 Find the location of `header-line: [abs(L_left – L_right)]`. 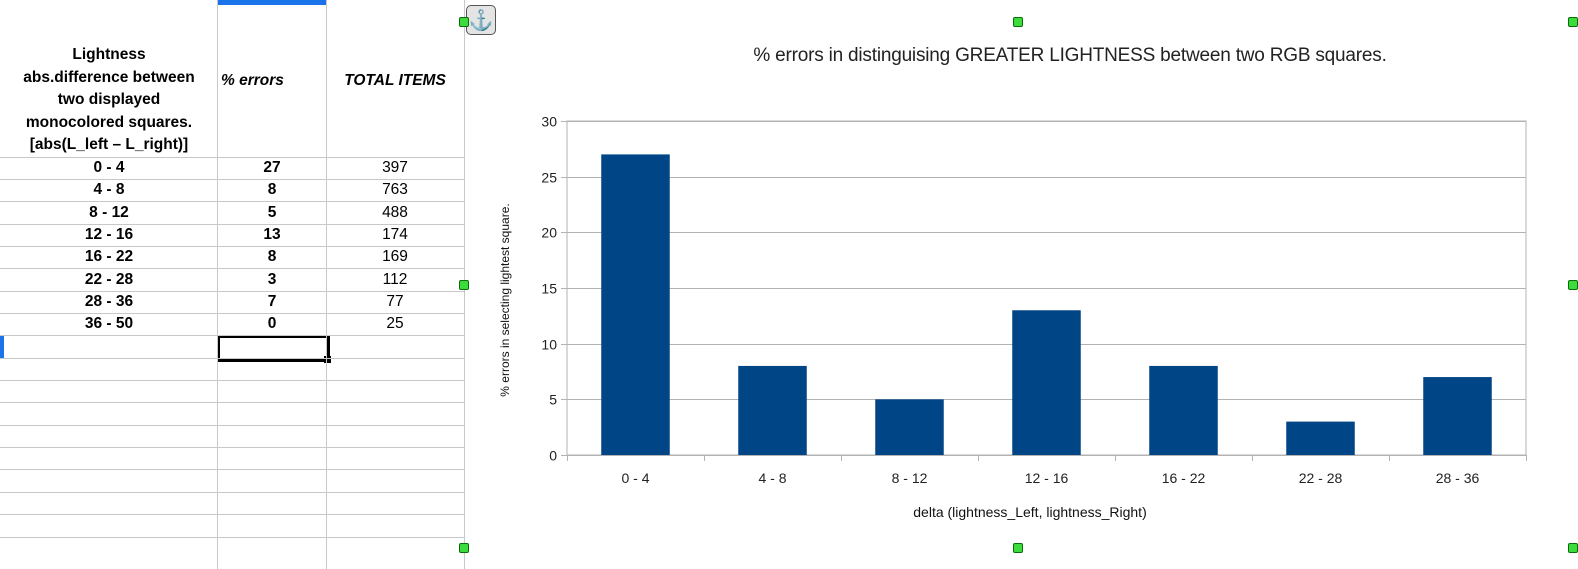

header-line: [abs(L_left – L_right)] is located at coordinates (109, 144).